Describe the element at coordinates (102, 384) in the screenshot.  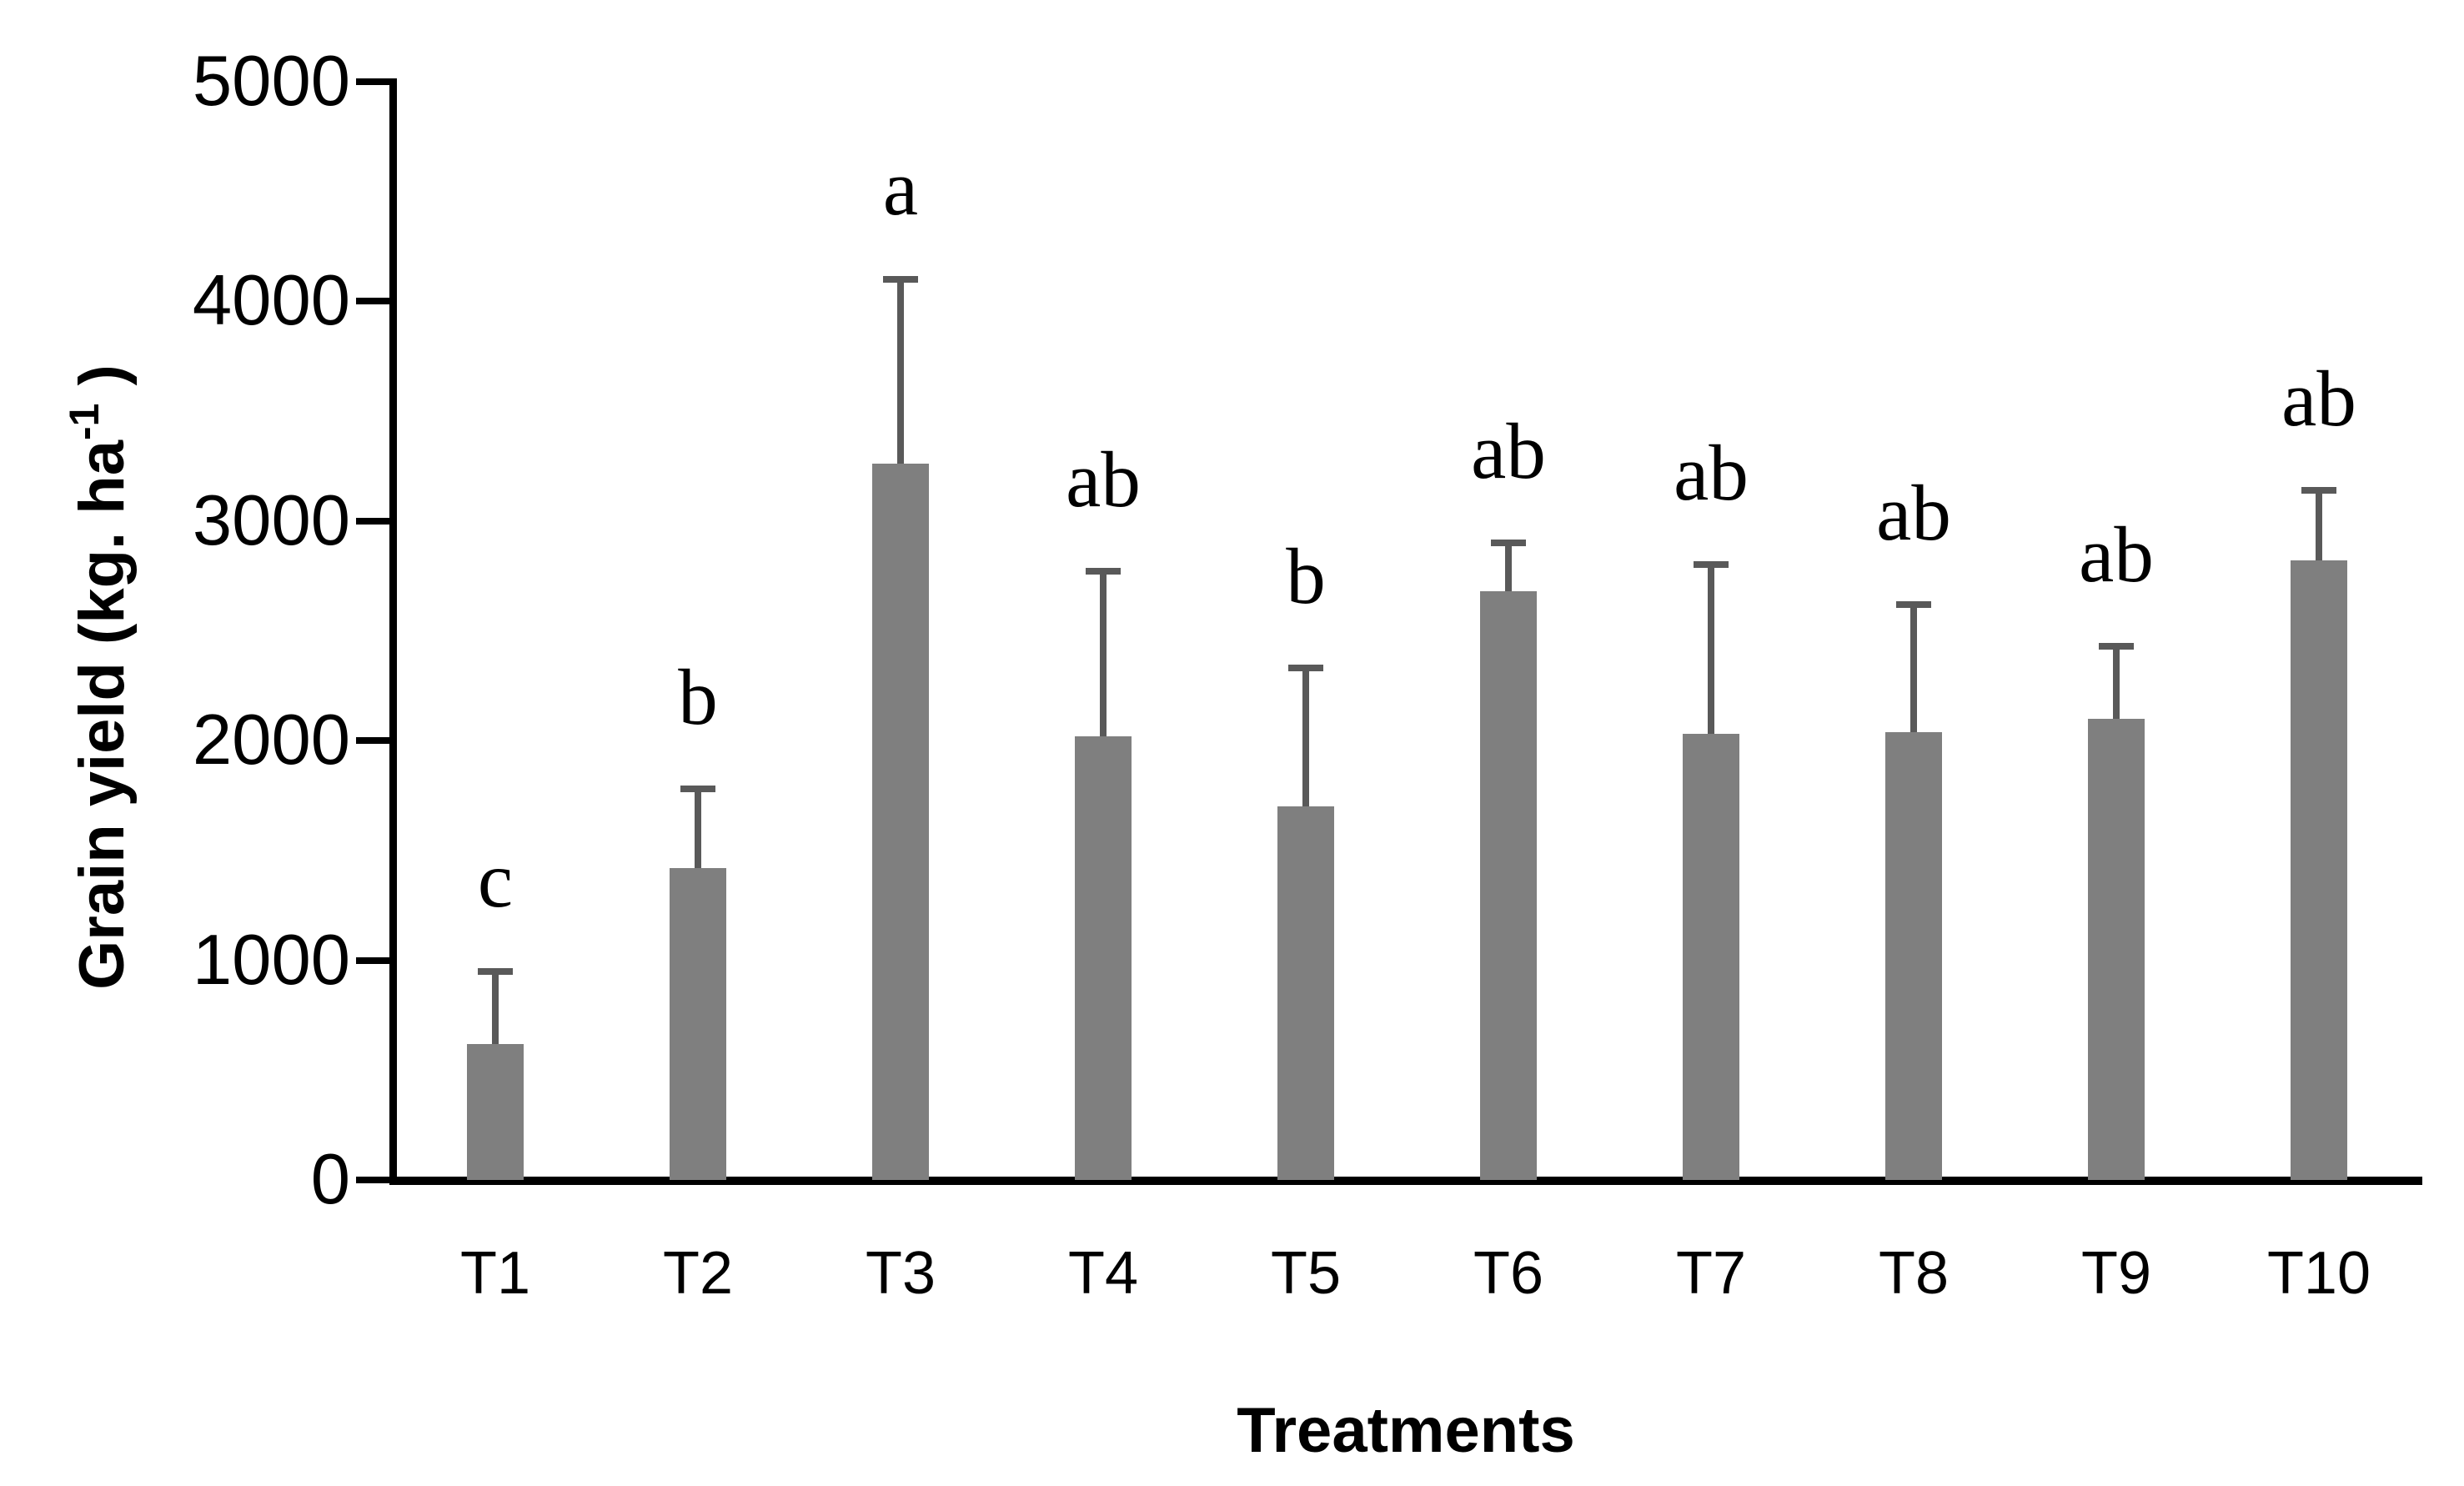
I see `y-axis-title-close-paren: )` at that location.